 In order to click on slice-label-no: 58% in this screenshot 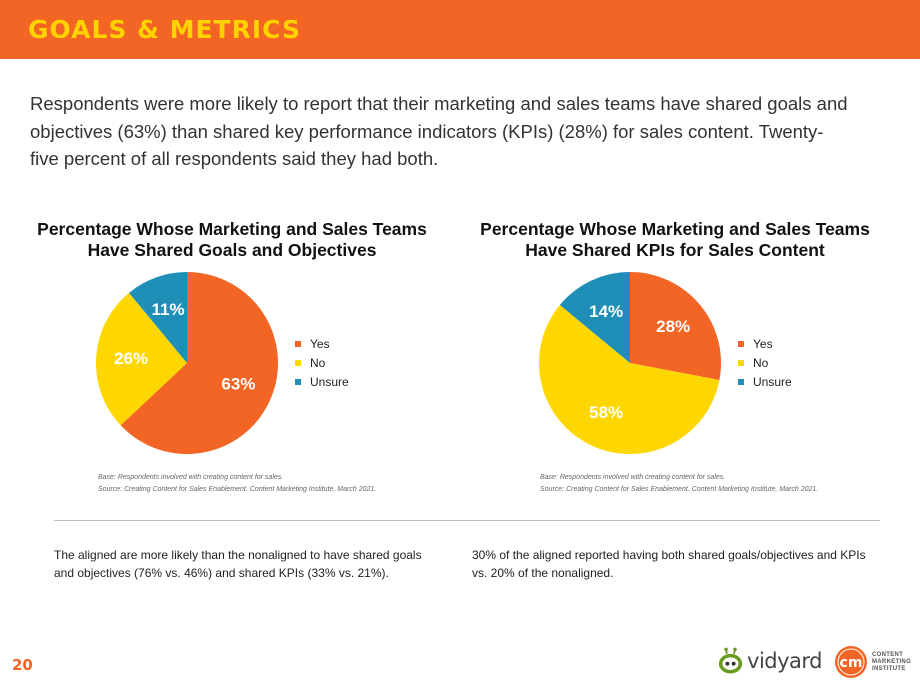, I will do `click(606, 412)`.